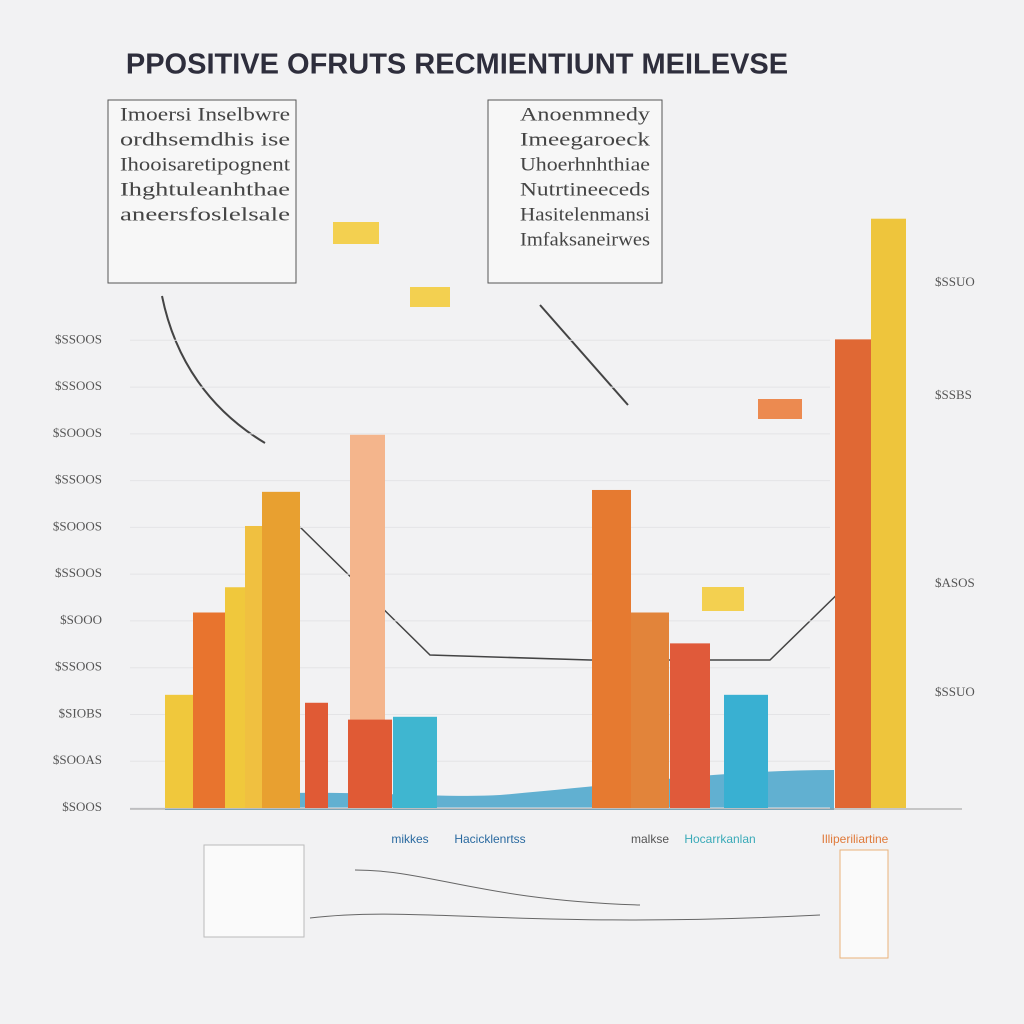  I want to click on note-line: aneersfoslelsale, so click(205, 214).